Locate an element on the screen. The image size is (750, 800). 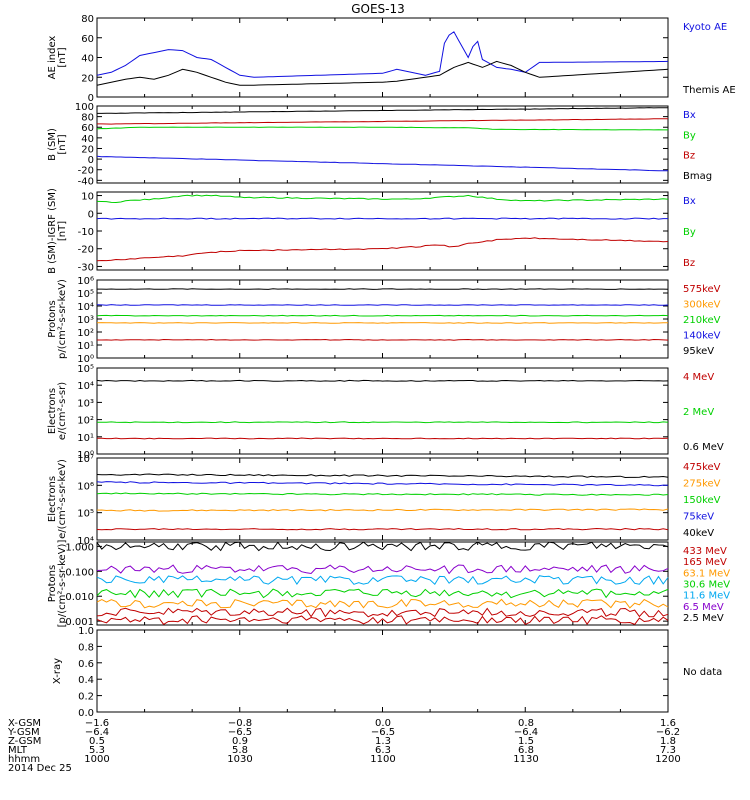
y-tick-label: 0.6 is located at coordinates (86, 664).